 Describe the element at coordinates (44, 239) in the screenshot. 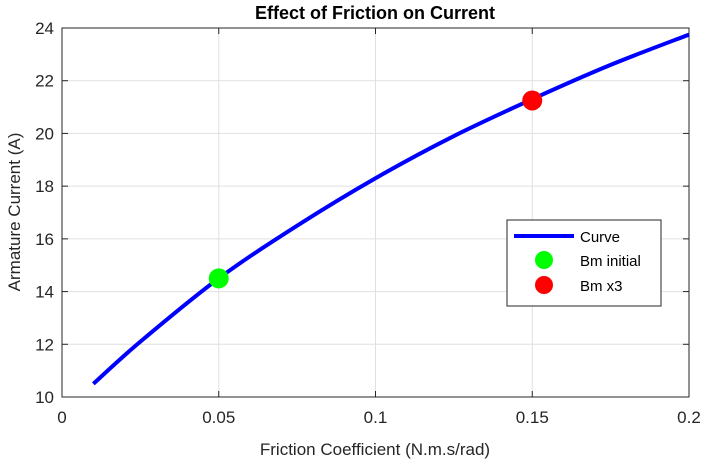

I see `y-tick-label: 16` at that location.